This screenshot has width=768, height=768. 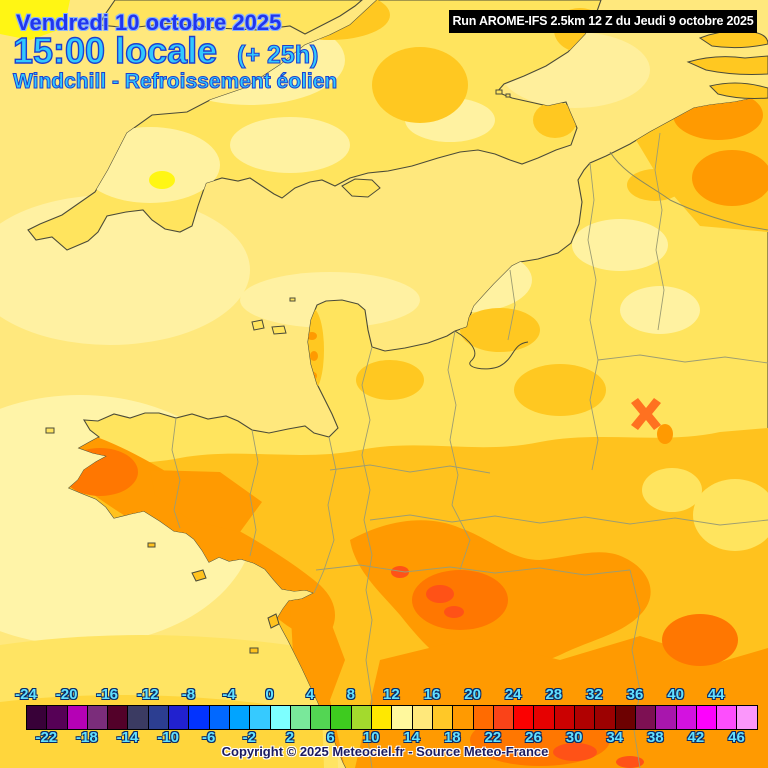 I want to click on scale-label: 24, so click(x=513, y=694).